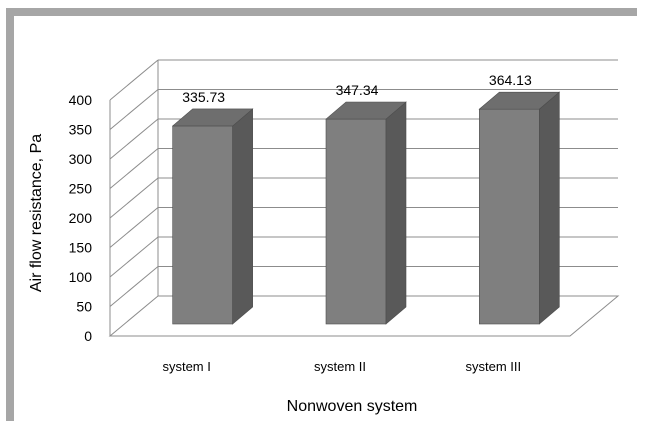 Image resolution: width=646 pixels, height=427 pixels. Describe the element at coordinates (88, 336) in the screenshot. I see `y-tick-label: 0` at that location.